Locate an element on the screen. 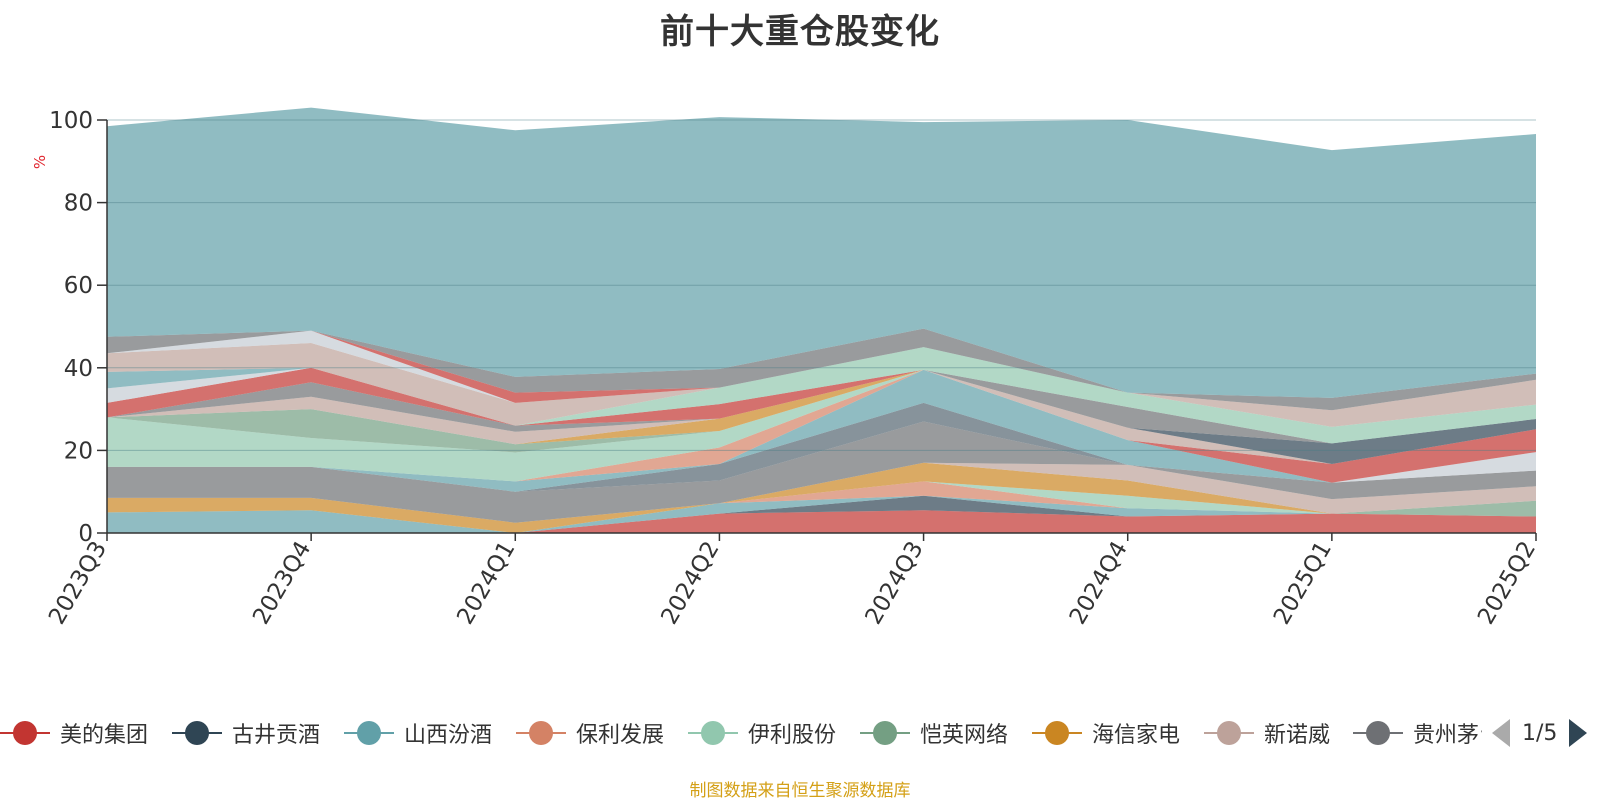 The width and height of the screenshot is (1600, 801). x-tick-label: 2025Q2 is located at coordinates (1507, 583).